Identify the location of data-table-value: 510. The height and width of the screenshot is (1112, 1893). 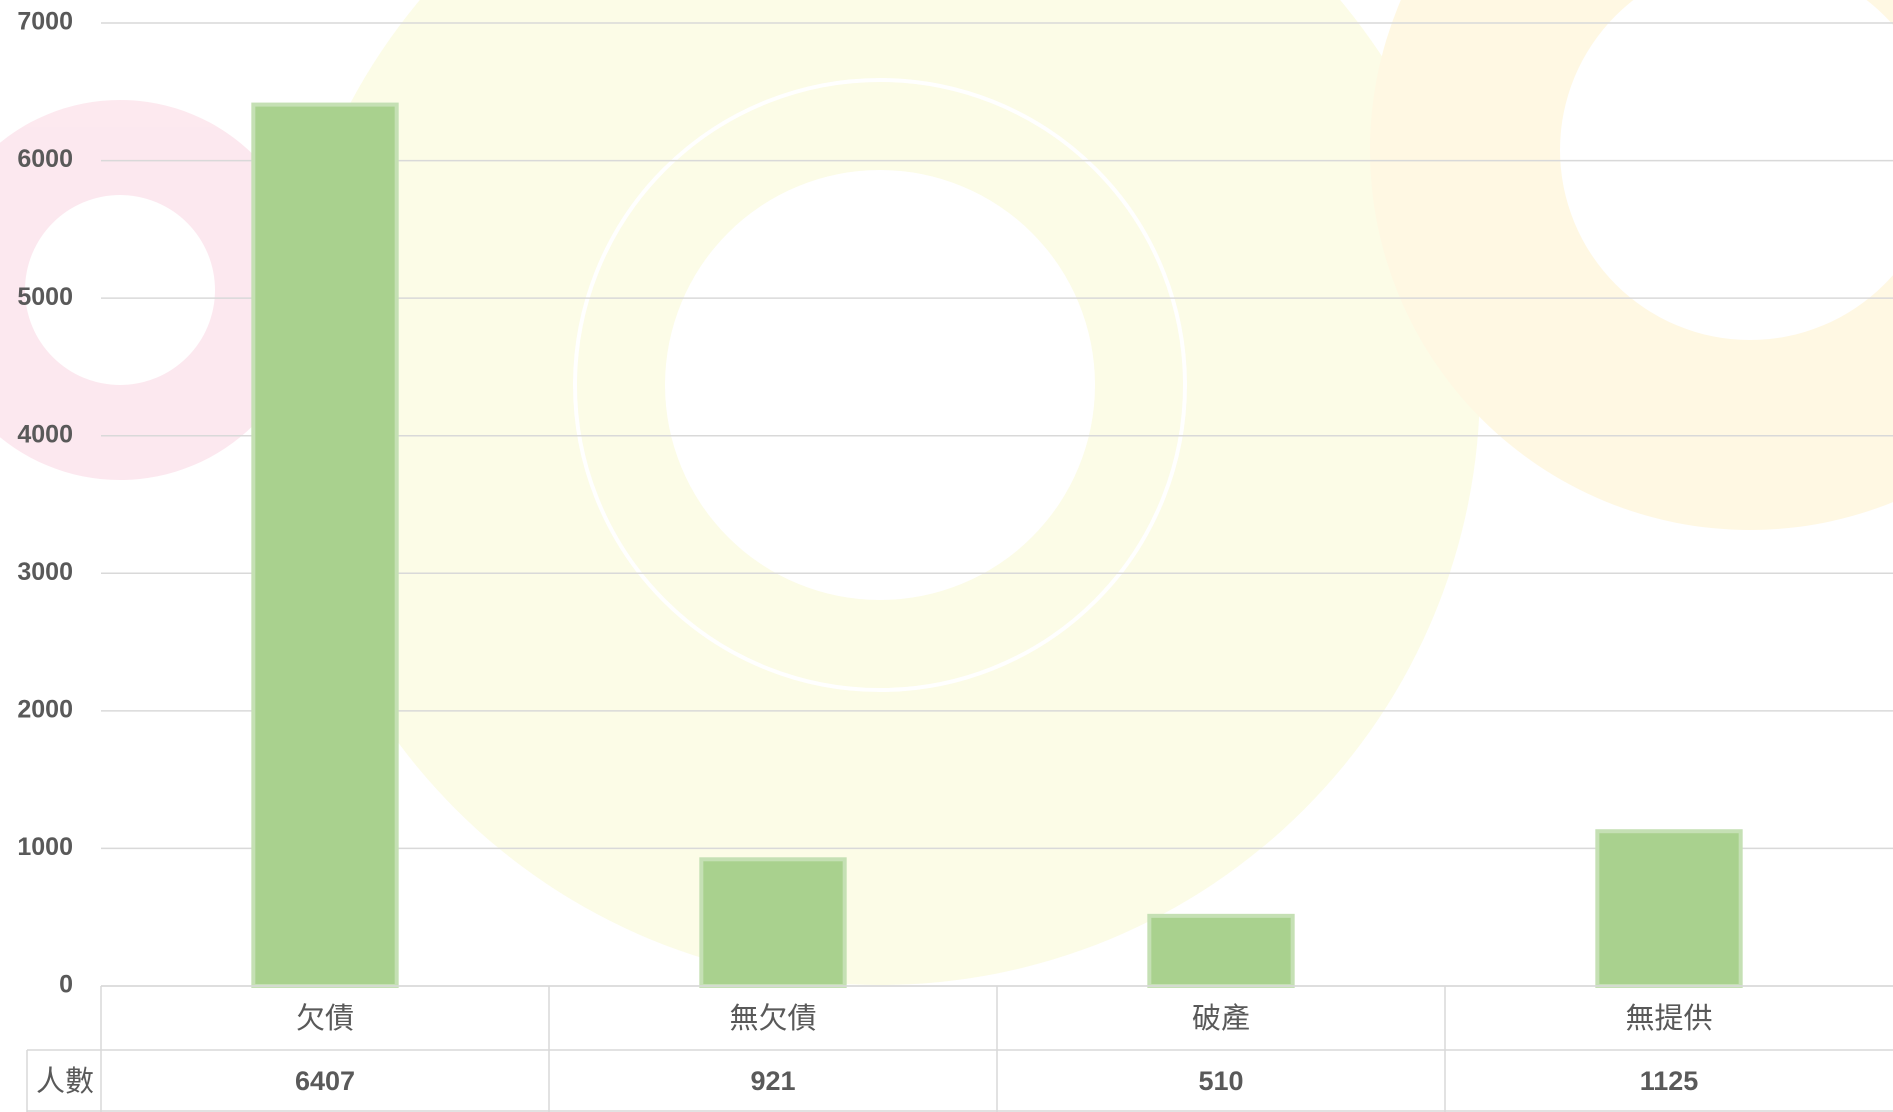
(1220, 1081).